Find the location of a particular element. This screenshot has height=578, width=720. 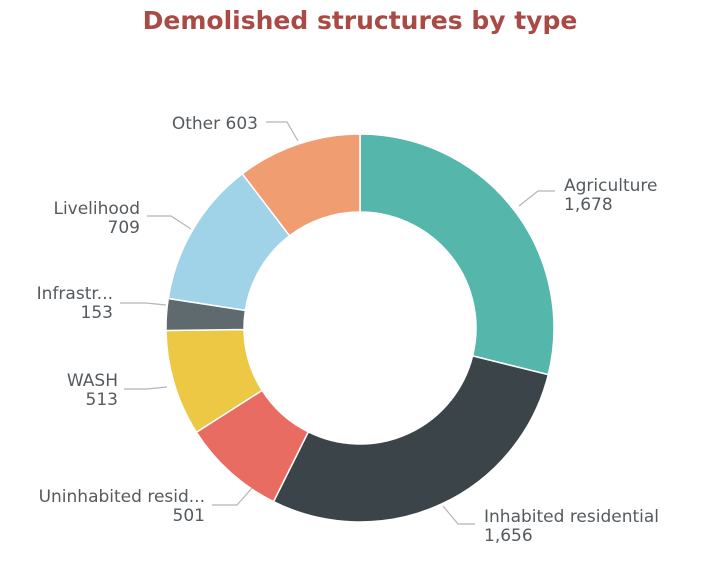

value-label-agriculture: 1,678 is located at coordinates (588, 205).